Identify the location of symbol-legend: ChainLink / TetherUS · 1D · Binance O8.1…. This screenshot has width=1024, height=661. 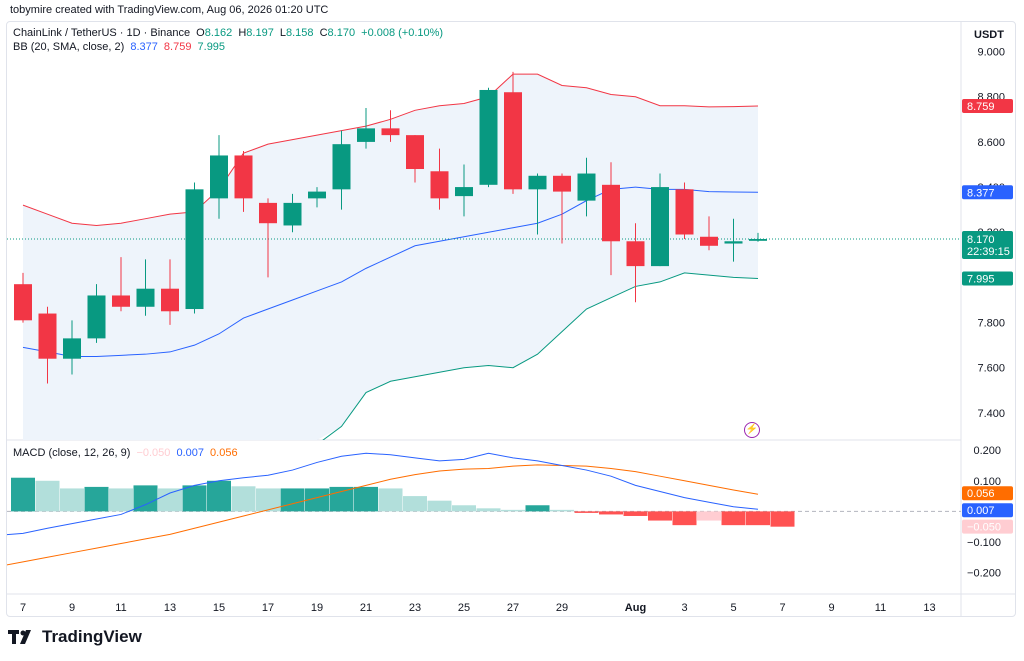
(229, 33).